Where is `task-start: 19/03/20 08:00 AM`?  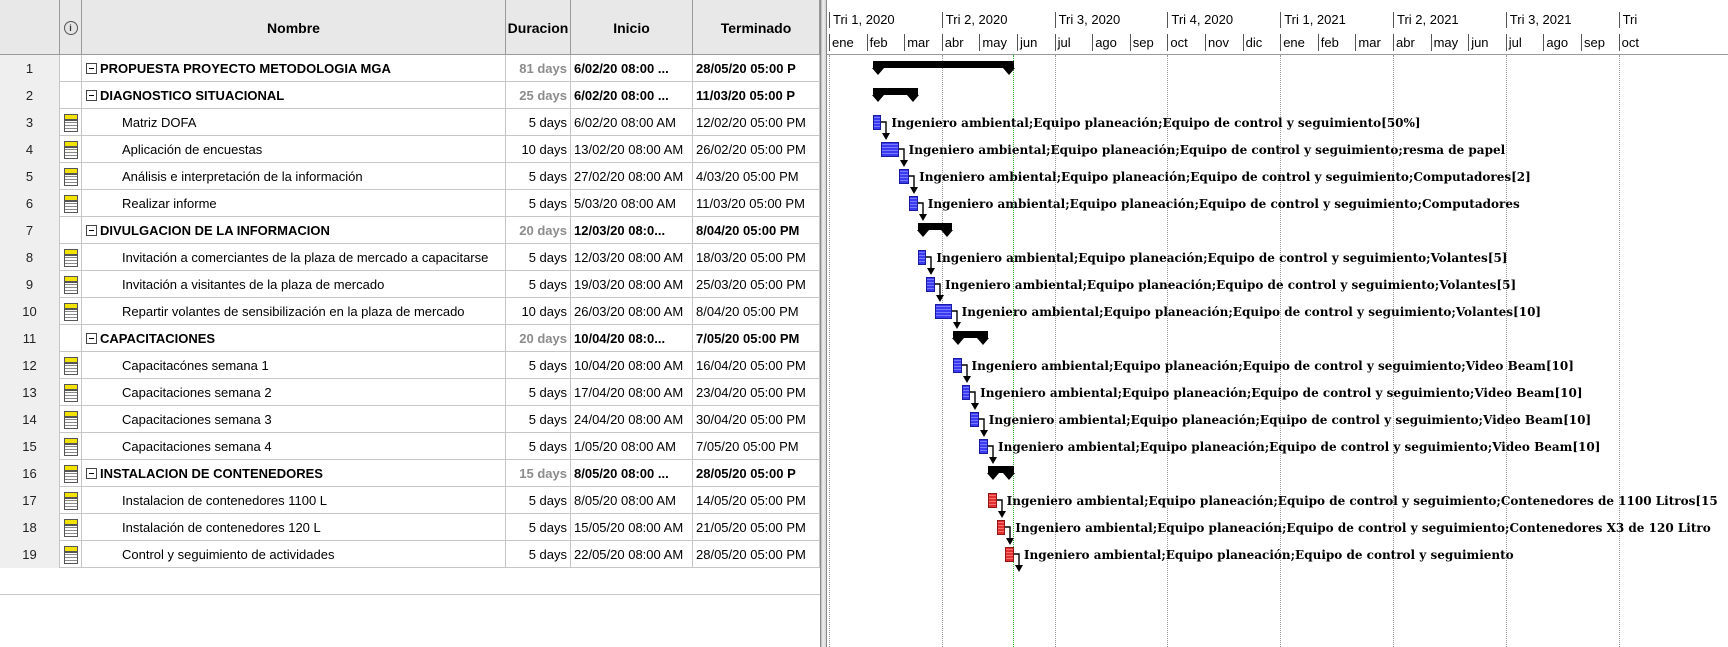
task-start: 19/03/20 08:00 AM is located at coordinates (632, 284).